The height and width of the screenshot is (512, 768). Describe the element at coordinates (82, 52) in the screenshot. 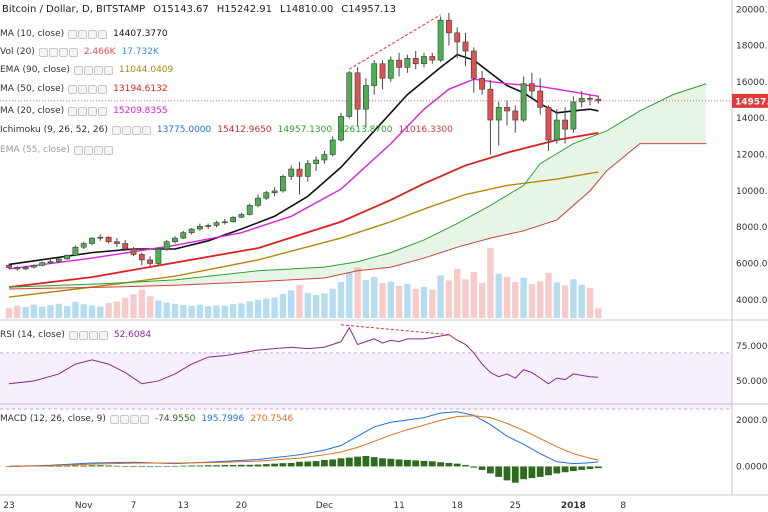

I see `legend-vol: Vol (20) 2.466K 17.732K` at that location.